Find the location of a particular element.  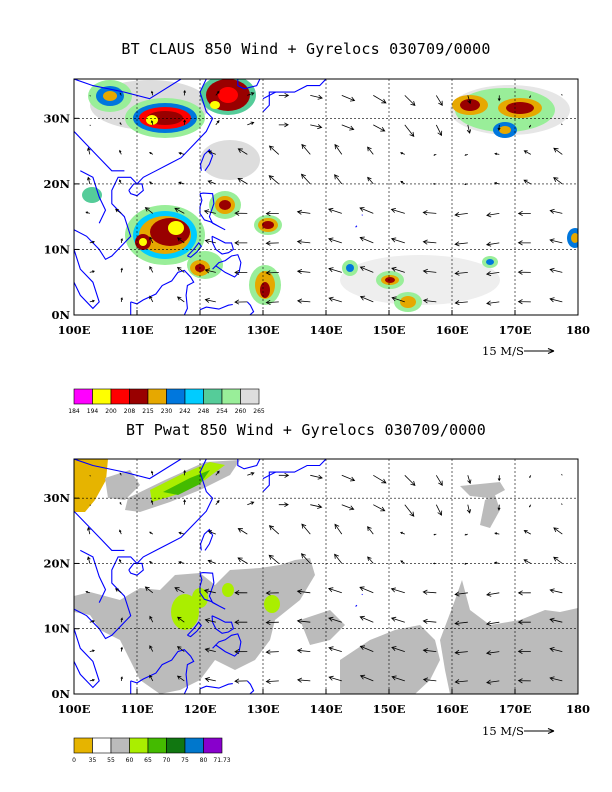

lon-tick-label: 150E is located at coordinates (389, 330).